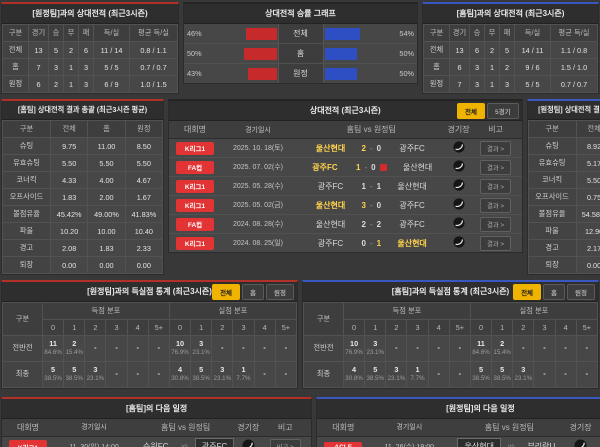  What do you see at coordinates (28, 427) in the screenshot?
I see `col-header: 대회명` at bounding box center [28, 427].